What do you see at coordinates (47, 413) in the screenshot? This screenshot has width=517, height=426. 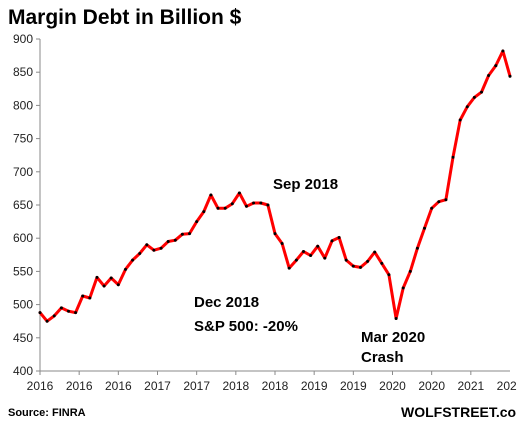 I see `source-label: Source: FINRA` at bounding box center [47, 413].